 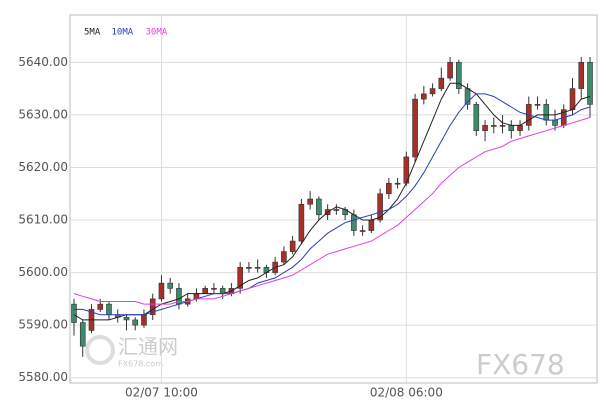 What do you see at coordinates (100, 350) in the screenshot?
I see `watermark-logo` at bounding box center [100, 350].